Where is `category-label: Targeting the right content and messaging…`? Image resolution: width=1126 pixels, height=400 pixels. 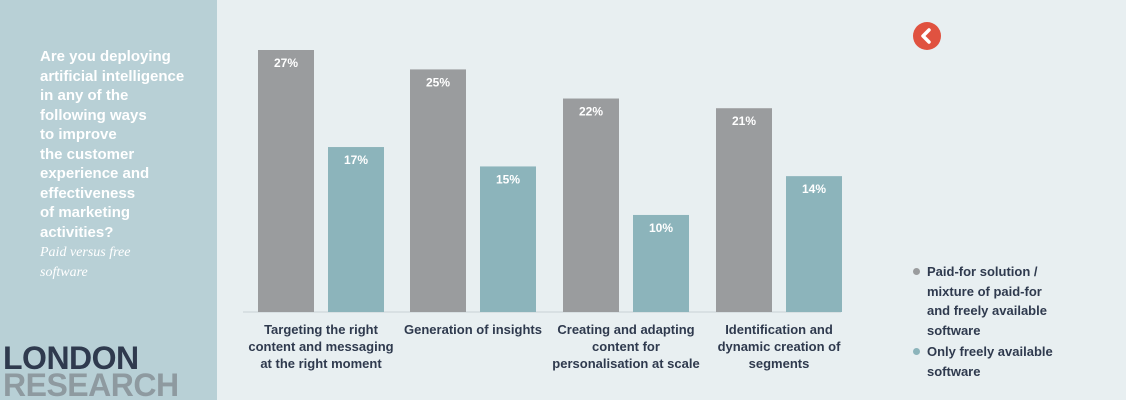
category-label: Targeting the right content and messaging… is located at coordinates (320, 346).